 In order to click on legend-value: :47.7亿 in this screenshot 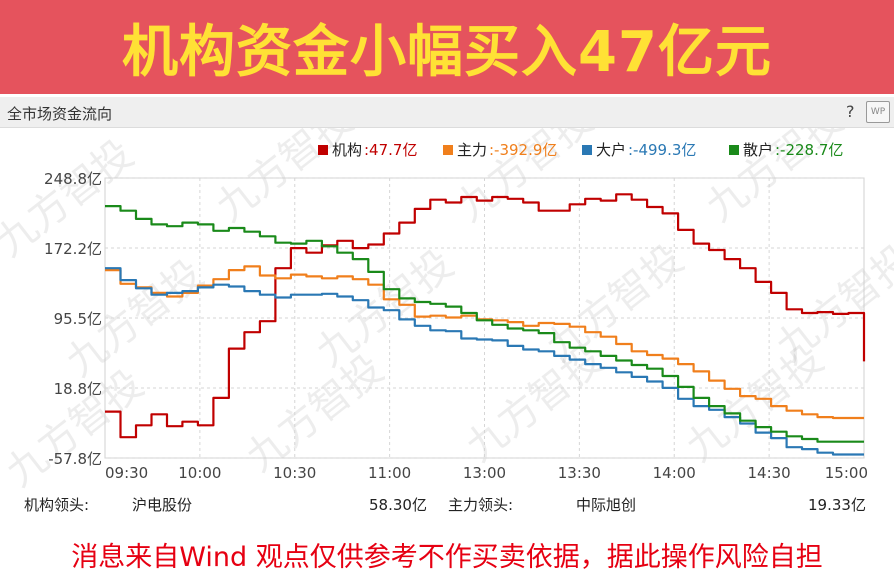, I will do `click(390, 150)`.